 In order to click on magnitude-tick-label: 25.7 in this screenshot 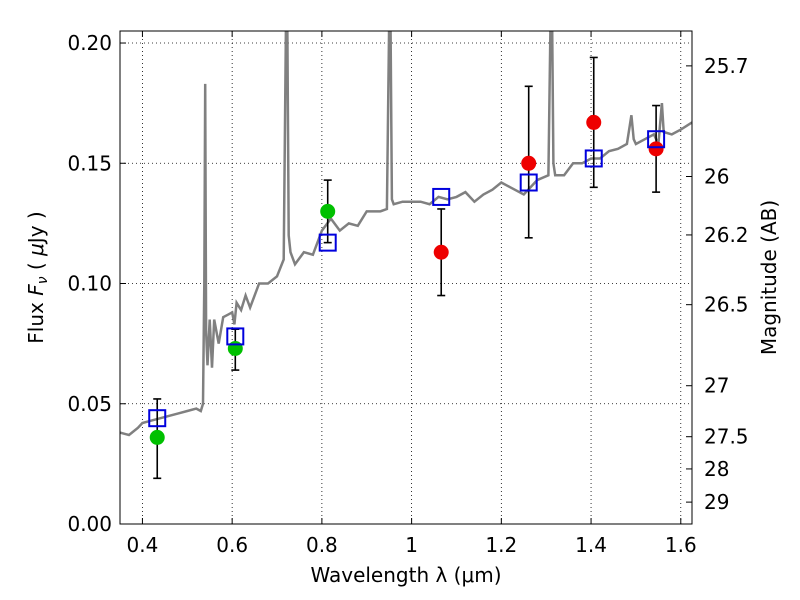, I will do `click(726, 66)`.